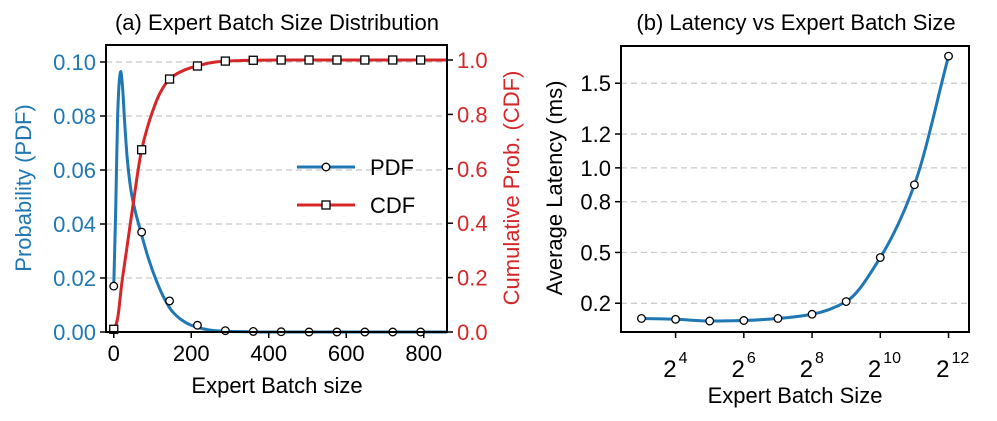  Describe the element at coordinates (346, 353) in the screenshot. I see `chart-a-x-tick-label: 600` at that location.